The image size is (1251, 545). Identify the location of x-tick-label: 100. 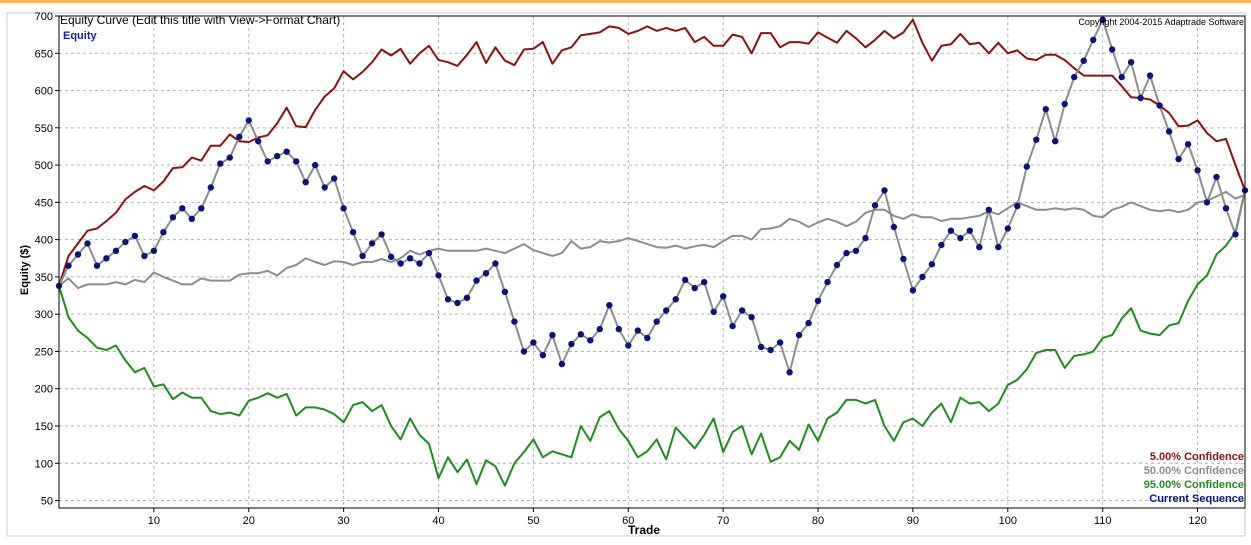
(1008, 521).